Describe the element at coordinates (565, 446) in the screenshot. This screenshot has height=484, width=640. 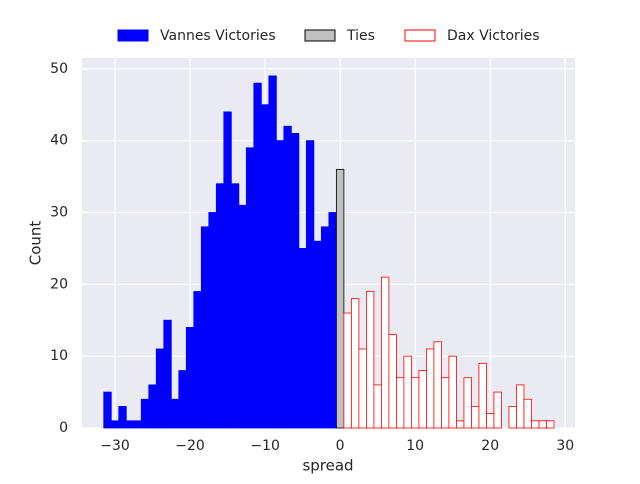
I see `x-tick-label: 30` at that location.